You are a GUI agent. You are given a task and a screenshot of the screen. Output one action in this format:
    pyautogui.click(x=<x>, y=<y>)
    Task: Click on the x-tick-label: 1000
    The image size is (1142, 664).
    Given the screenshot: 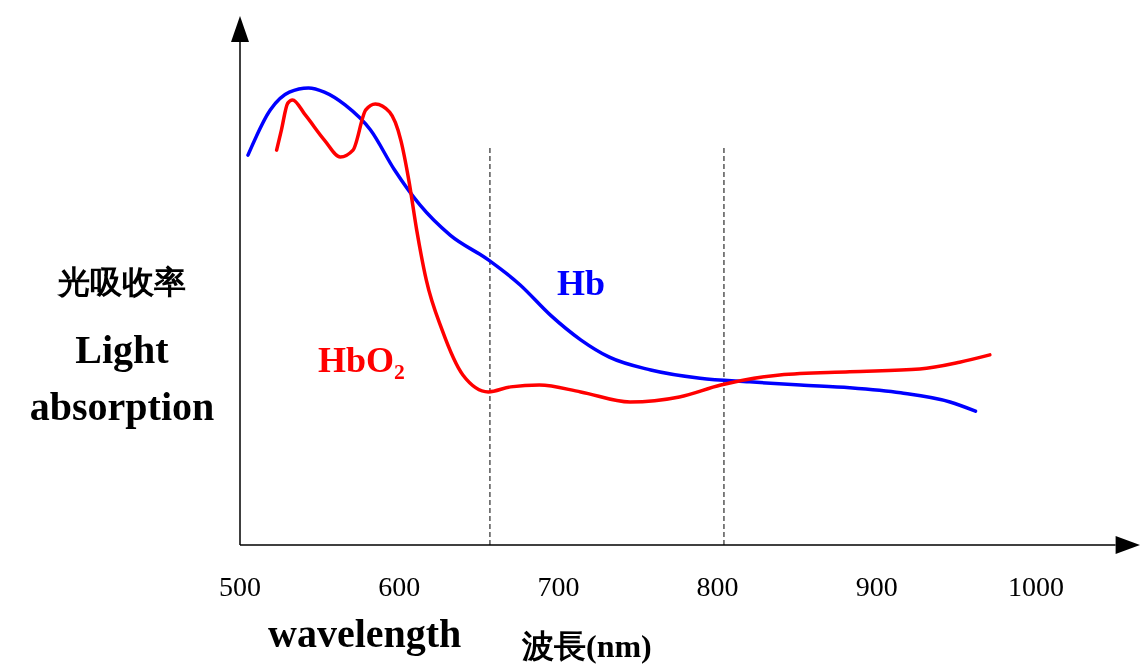 What is the action you would take?
    pyautogui.click(x=1036, y=586)
    